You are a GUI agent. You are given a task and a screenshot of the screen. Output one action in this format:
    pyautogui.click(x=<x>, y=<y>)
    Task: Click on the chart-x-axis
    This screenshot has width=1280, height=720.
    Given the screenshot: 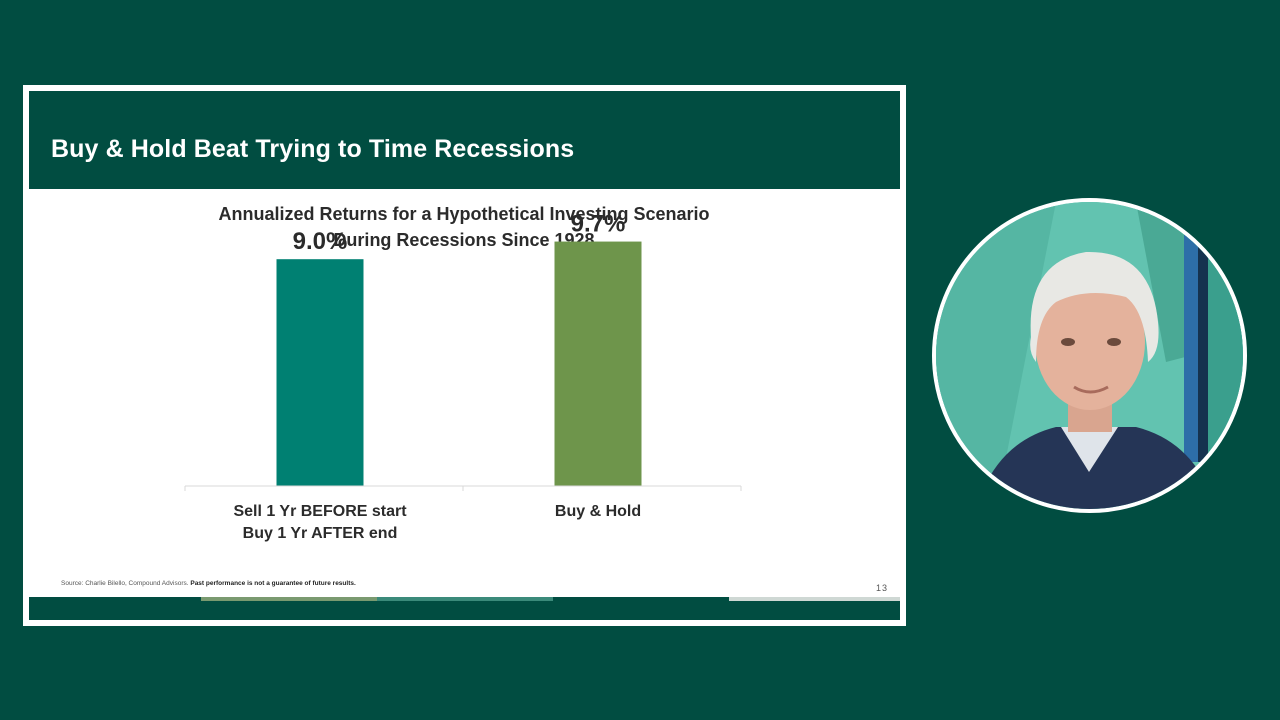 What is the action you would take?
    pyautogui.click(x=463, y=488)
    